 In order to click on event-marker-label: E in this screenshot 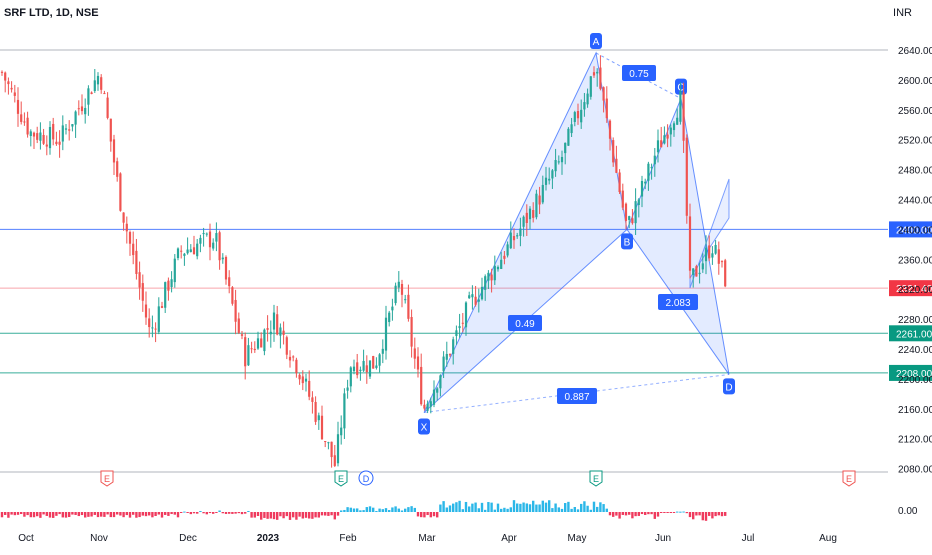, I will do `click(849, 479)`.